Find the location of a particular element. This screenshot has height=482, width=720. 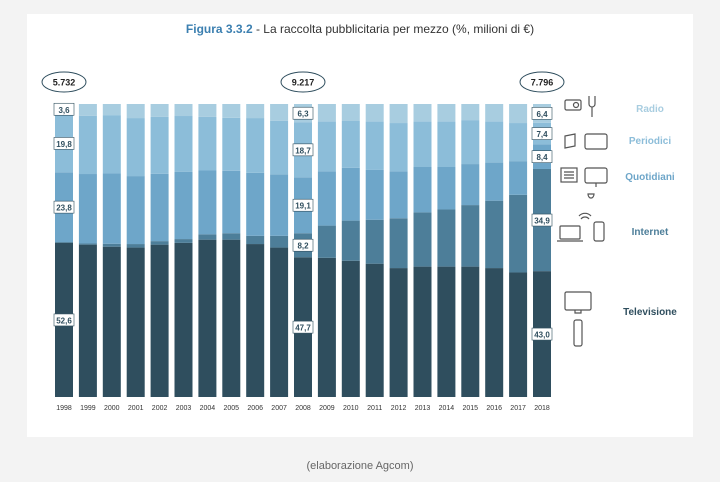

bar-1999 is located at coordinates (87, 250).